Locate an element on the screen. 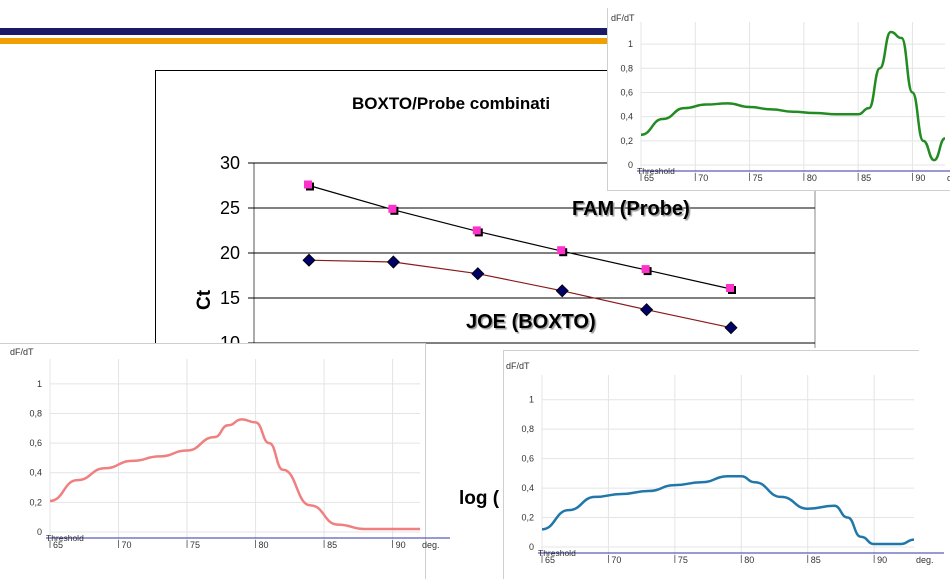 The height and width of the screenshot is (579, 950). melt-pink-y-tick-label: 0,8 is located at coordinates (35, 413).